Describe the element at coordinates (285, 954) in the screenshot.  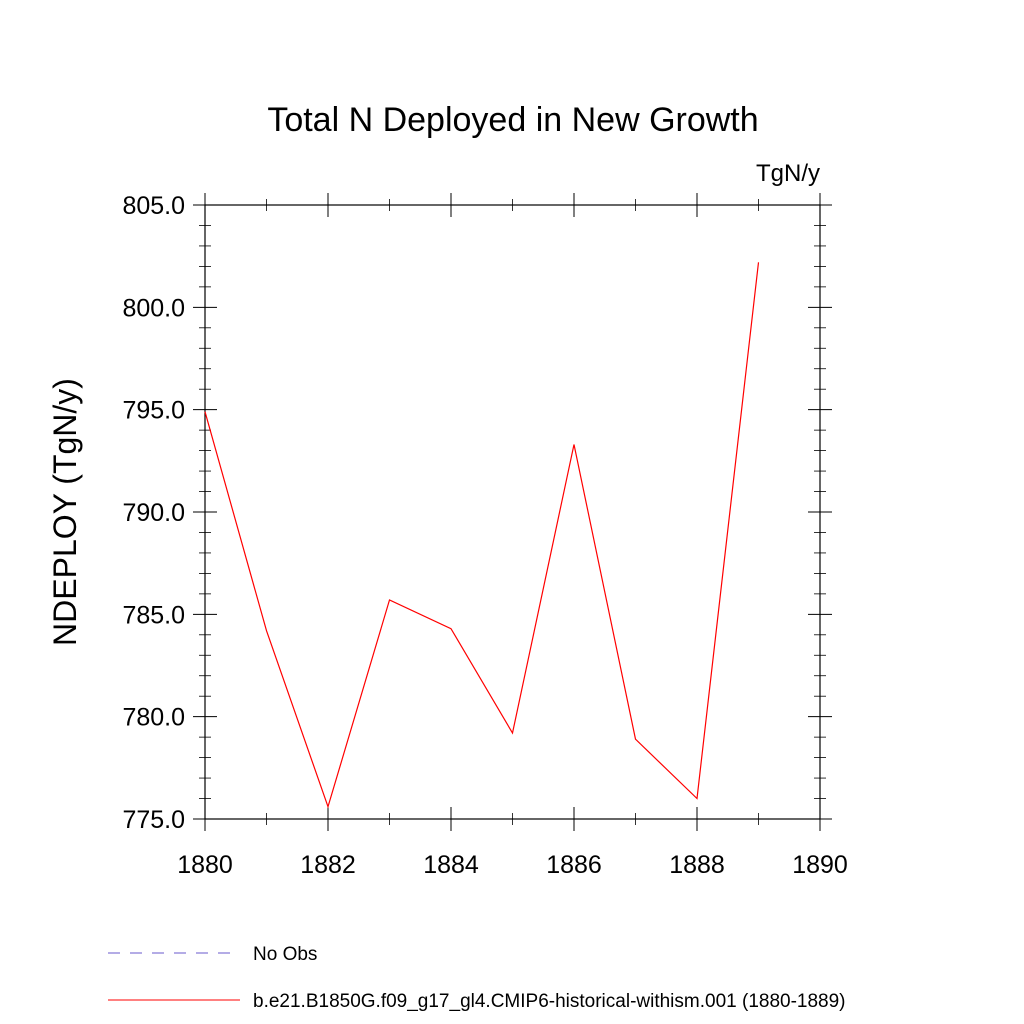
I see `legend-label: No Obs` at that location.